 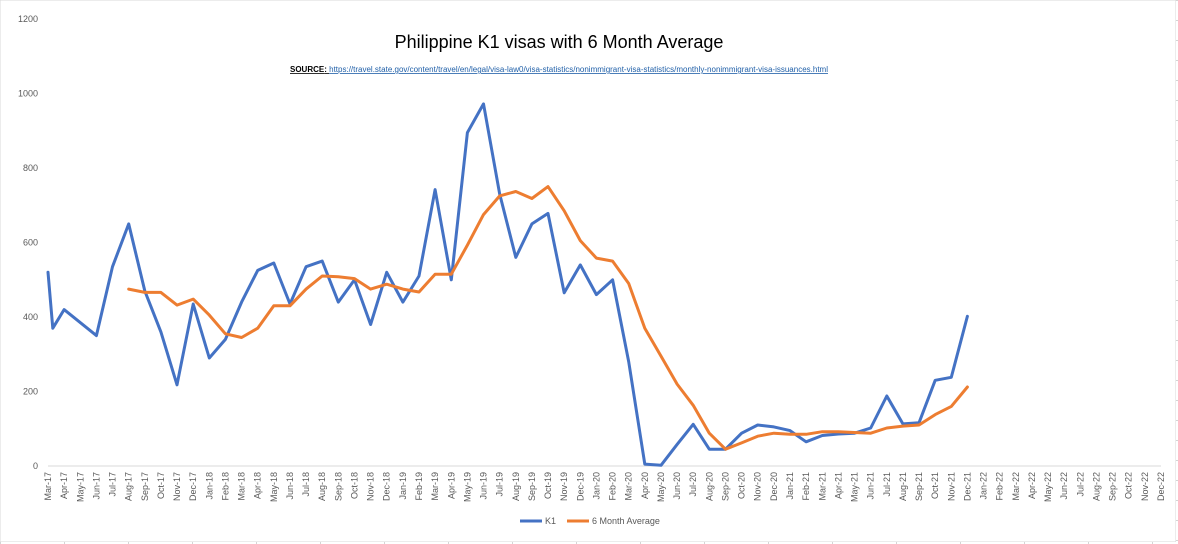 I want to click on x-tick-label: Oct-18, so click(x=354, y=485).